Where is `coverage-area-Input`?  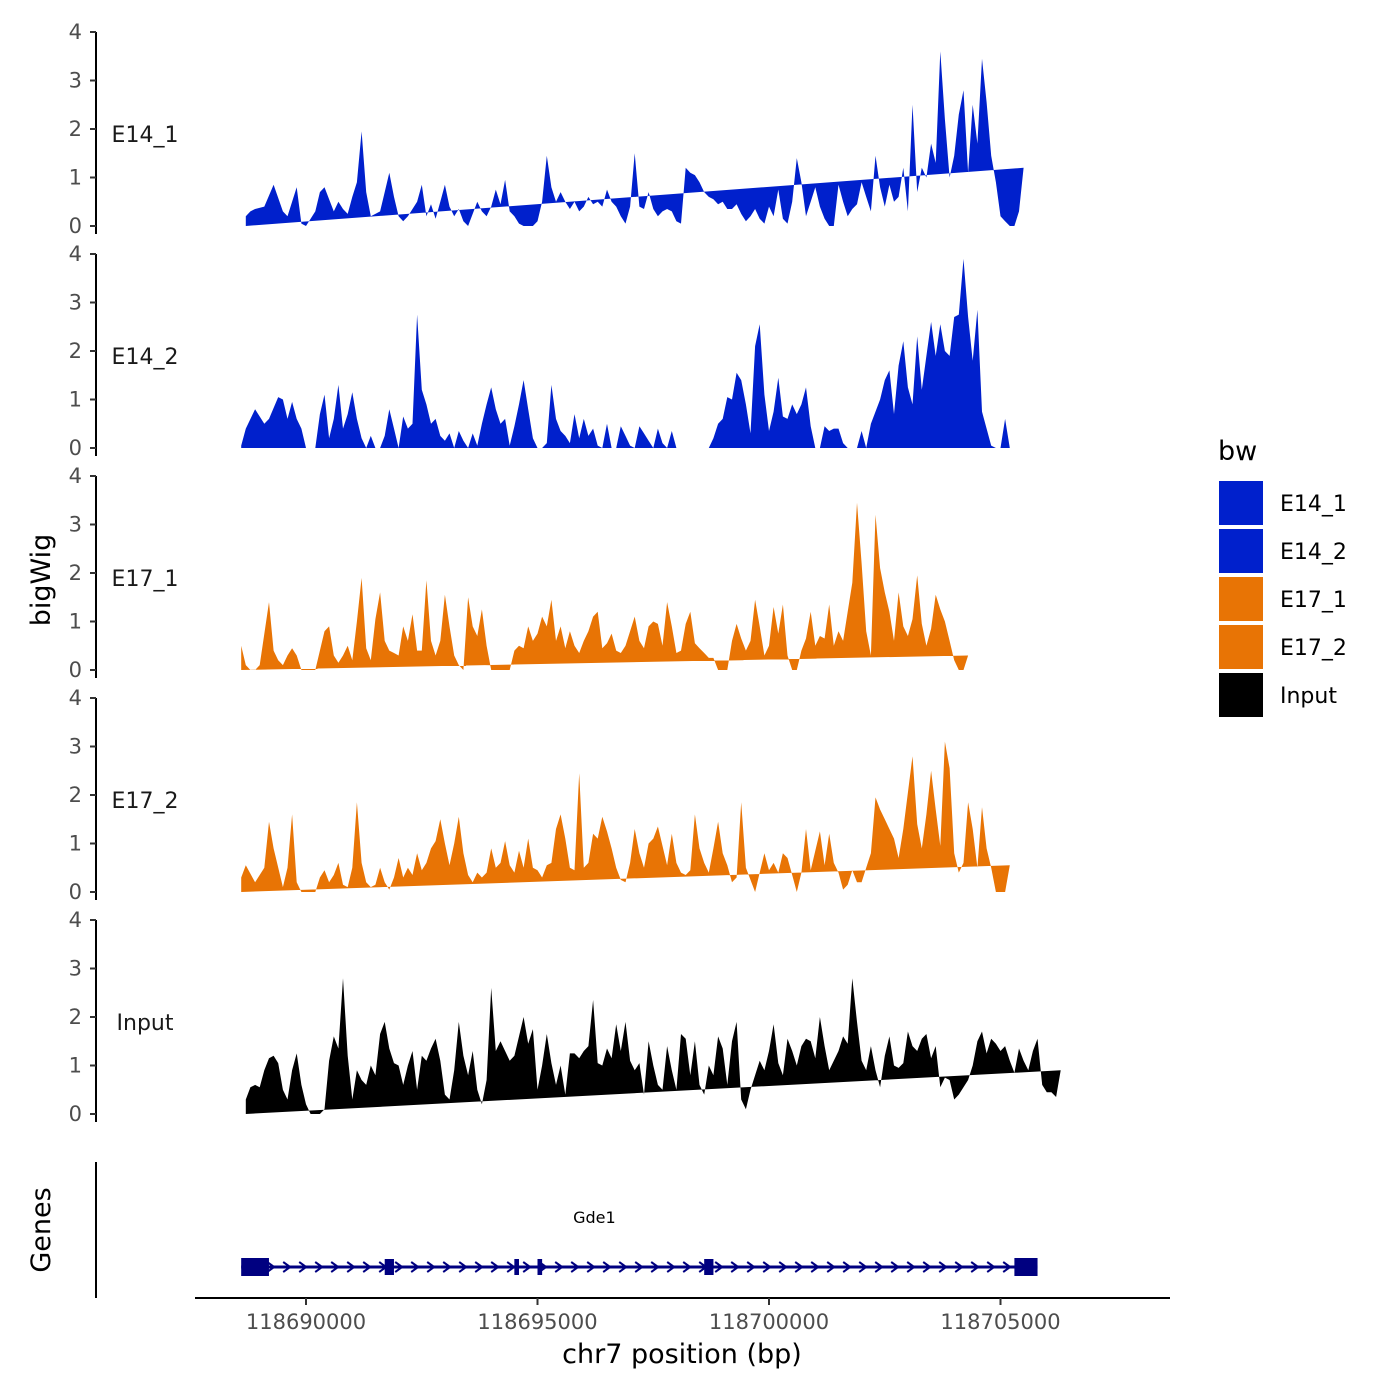 coverage-area-Input is located at coordinates (653, 1046).